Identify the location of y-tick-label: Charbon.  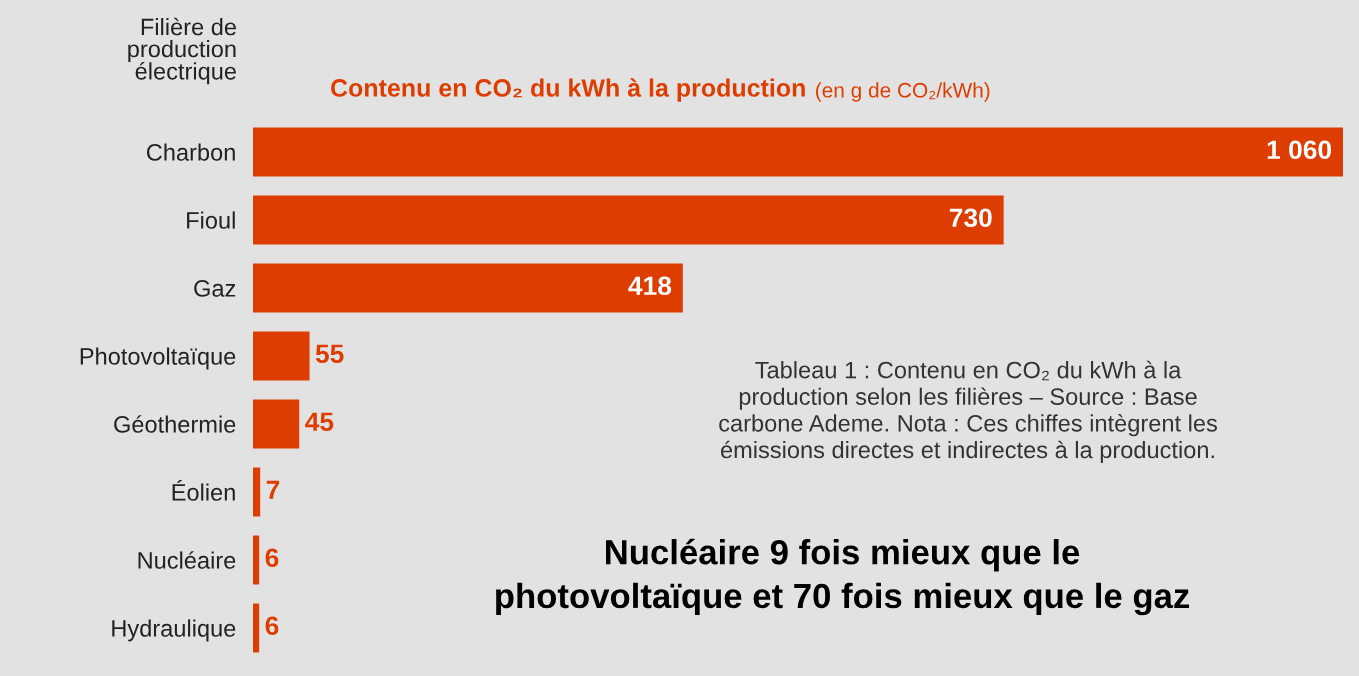
(190, 152).